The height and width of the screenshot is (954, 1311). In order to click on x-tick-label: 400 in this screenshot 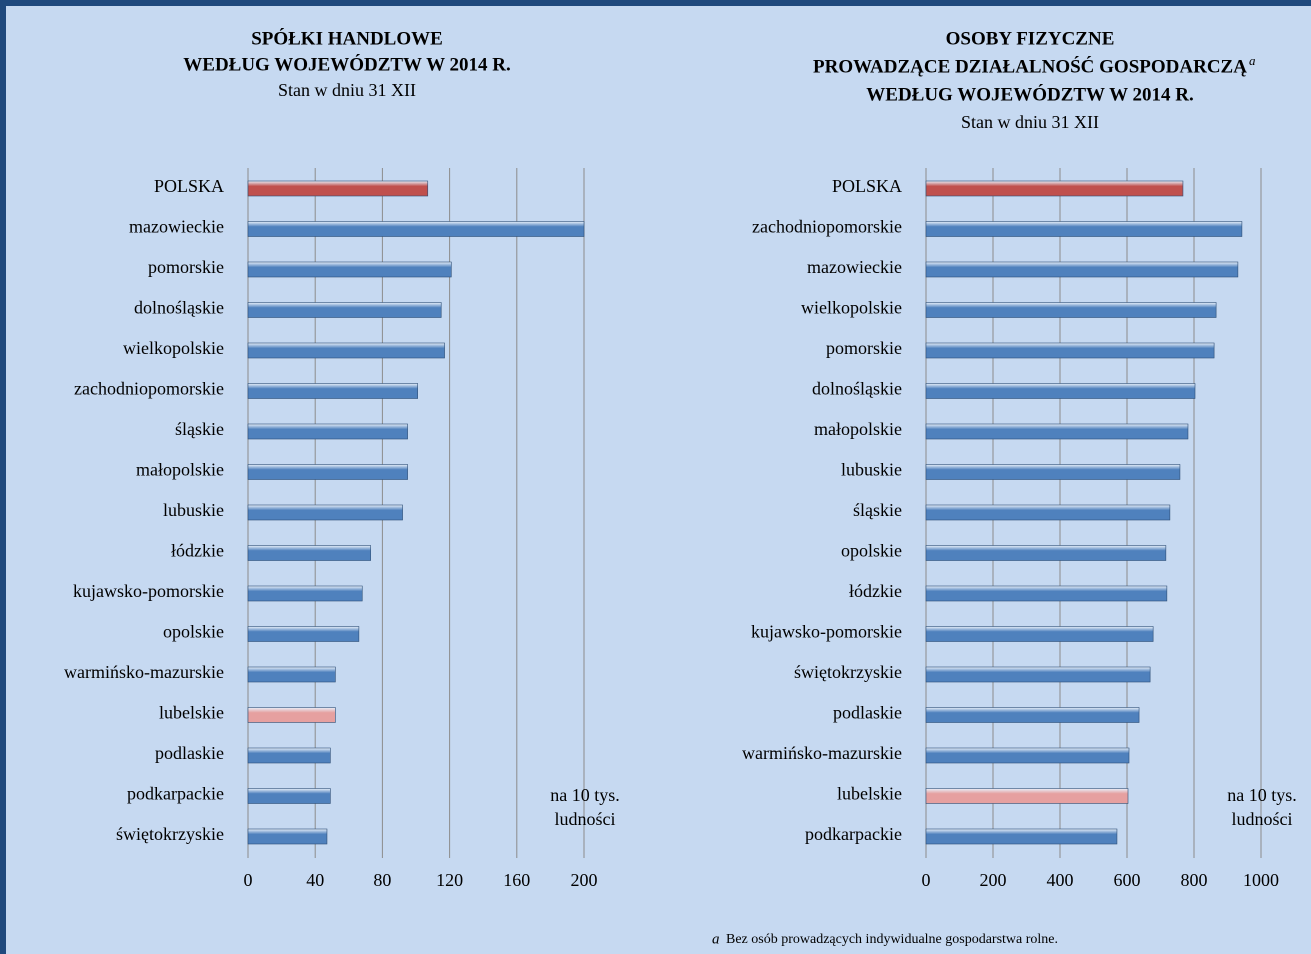, I will do `click(1060, 880)`.